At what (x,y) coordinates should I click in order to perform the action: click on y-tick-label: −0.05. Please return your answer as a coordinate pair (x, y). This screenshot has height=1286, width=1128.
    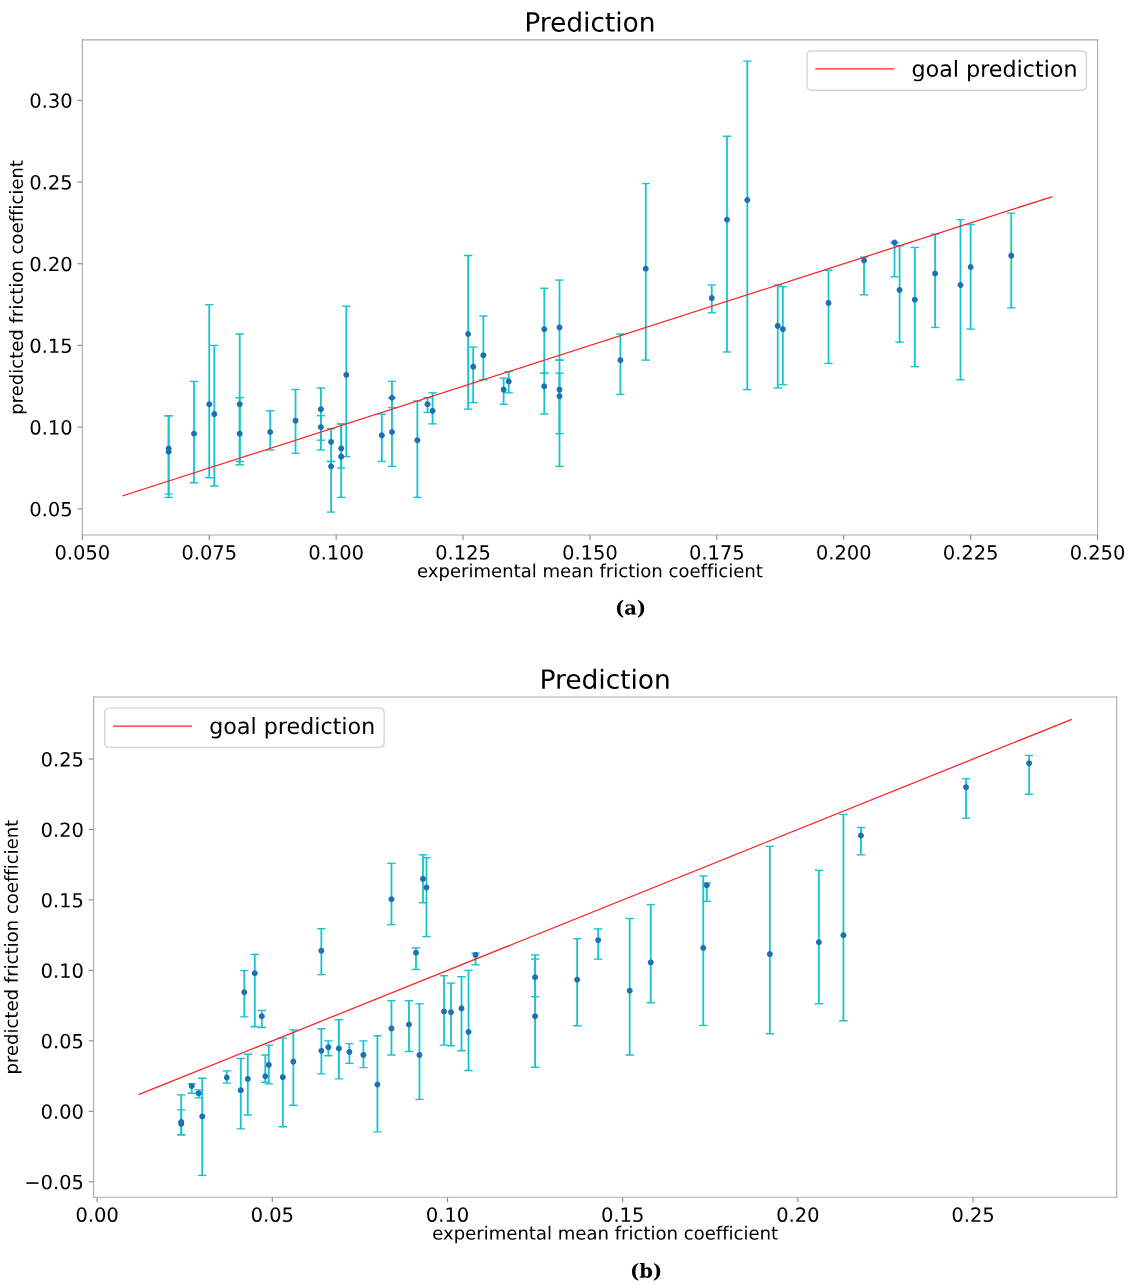
    Looking at the image, I should click on (54, 1182).